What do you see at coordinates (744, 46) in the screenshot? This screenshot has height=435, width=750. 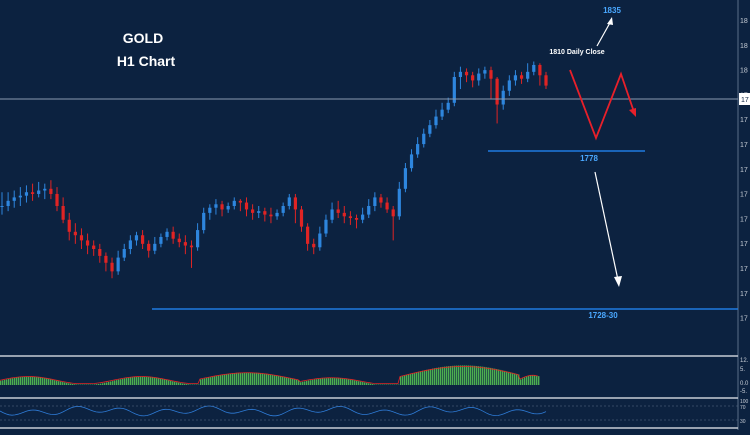 I see `price-tick-label: 18` at bounding box center [744, 46].